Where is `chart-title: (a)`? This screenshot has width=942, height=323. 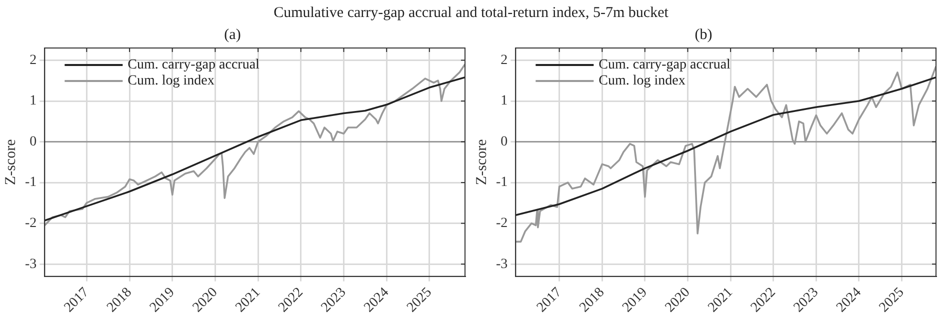
chart-title: (a) is located at coordinates (232, 34).